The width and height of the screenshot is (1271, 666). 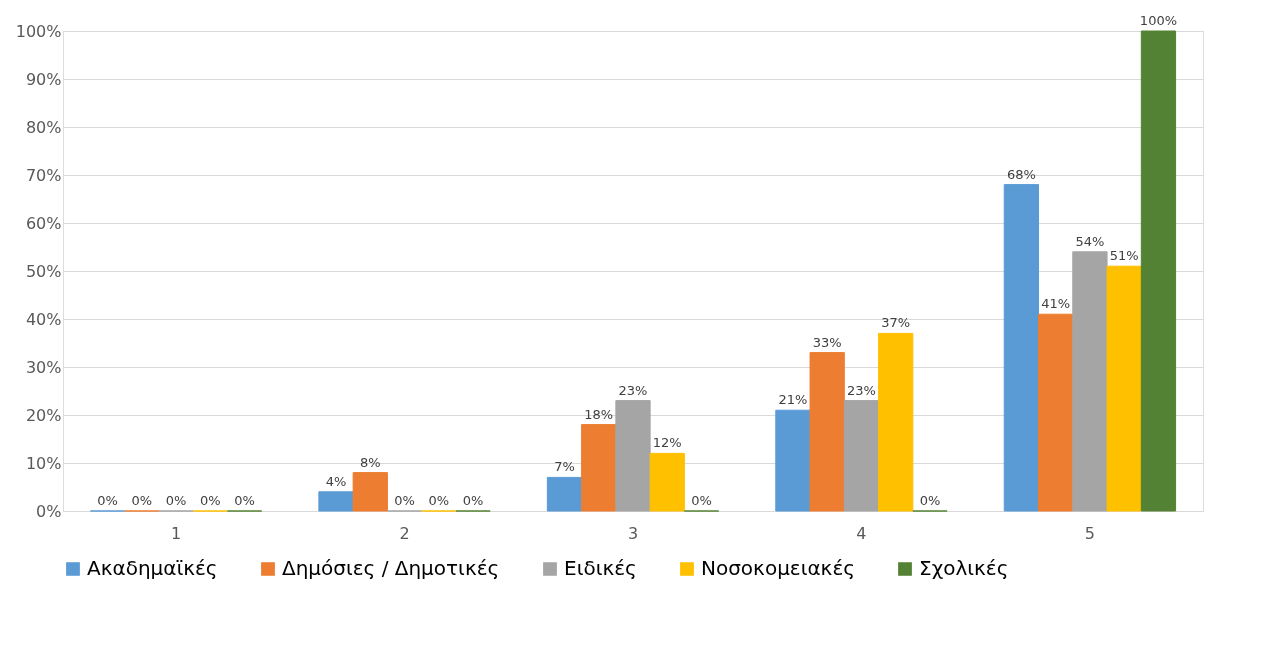 What do you see at coordinates (176, 533) in the screenshot?
I see `x-tick-label: 1` at bounding box center [176, 533].